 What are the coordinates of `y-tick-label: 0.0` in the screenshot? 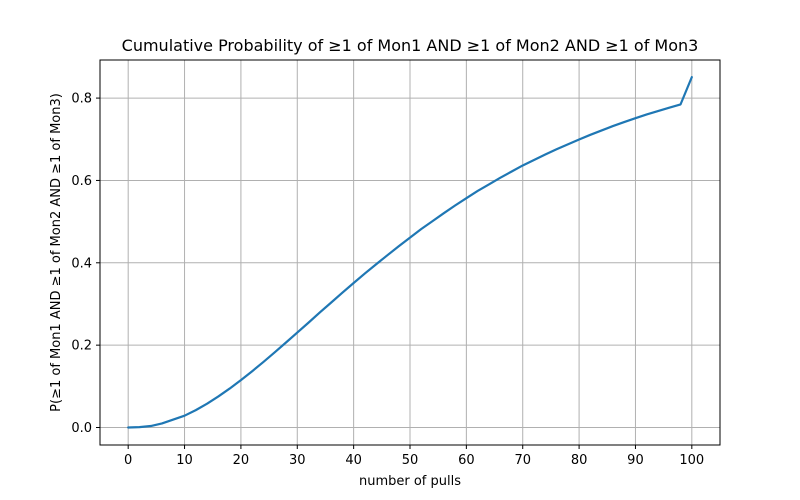 It's located at (81, 428).